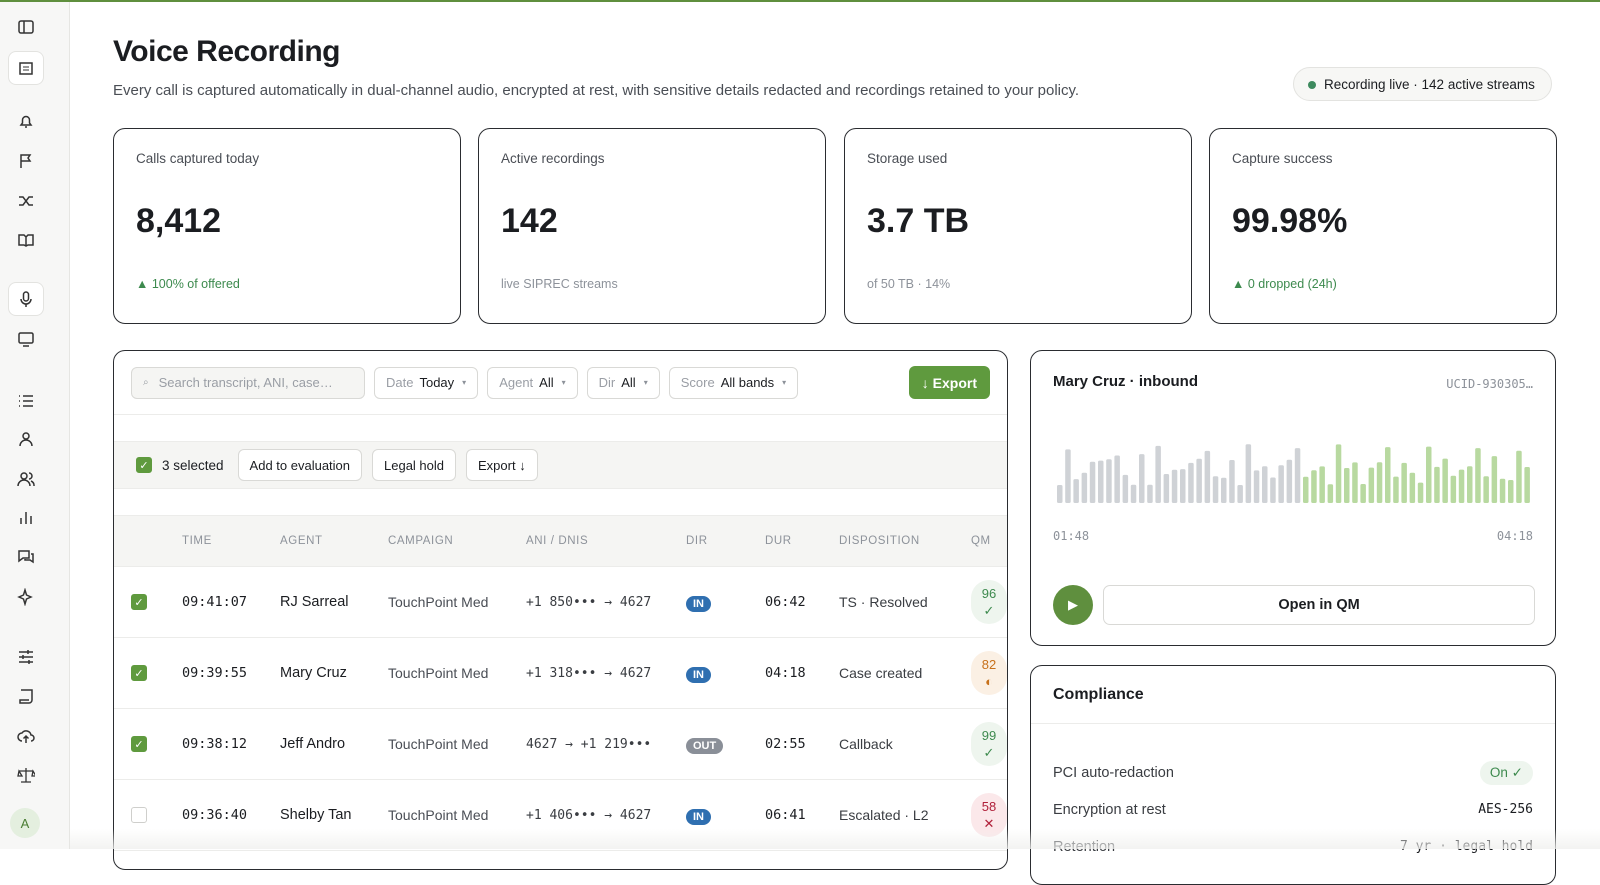 The image size is (1600, 885). I want to click on caret: ▾, so click(784, 382).